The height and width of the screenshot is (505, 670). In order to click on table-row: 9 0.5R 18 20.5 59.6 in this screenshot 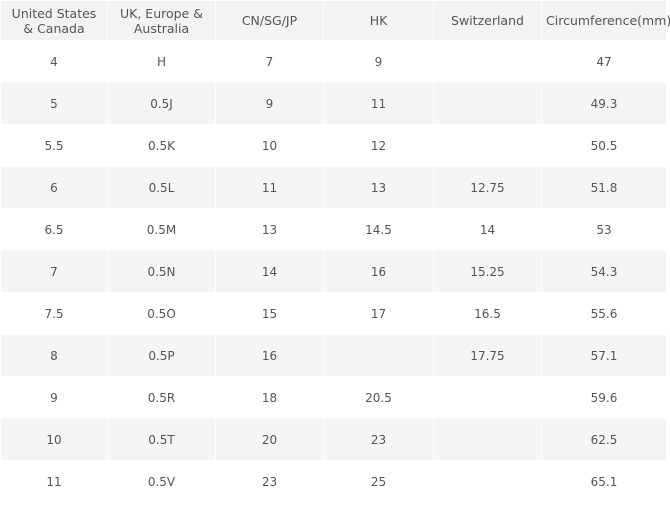, I will do `click(333, 397)`.